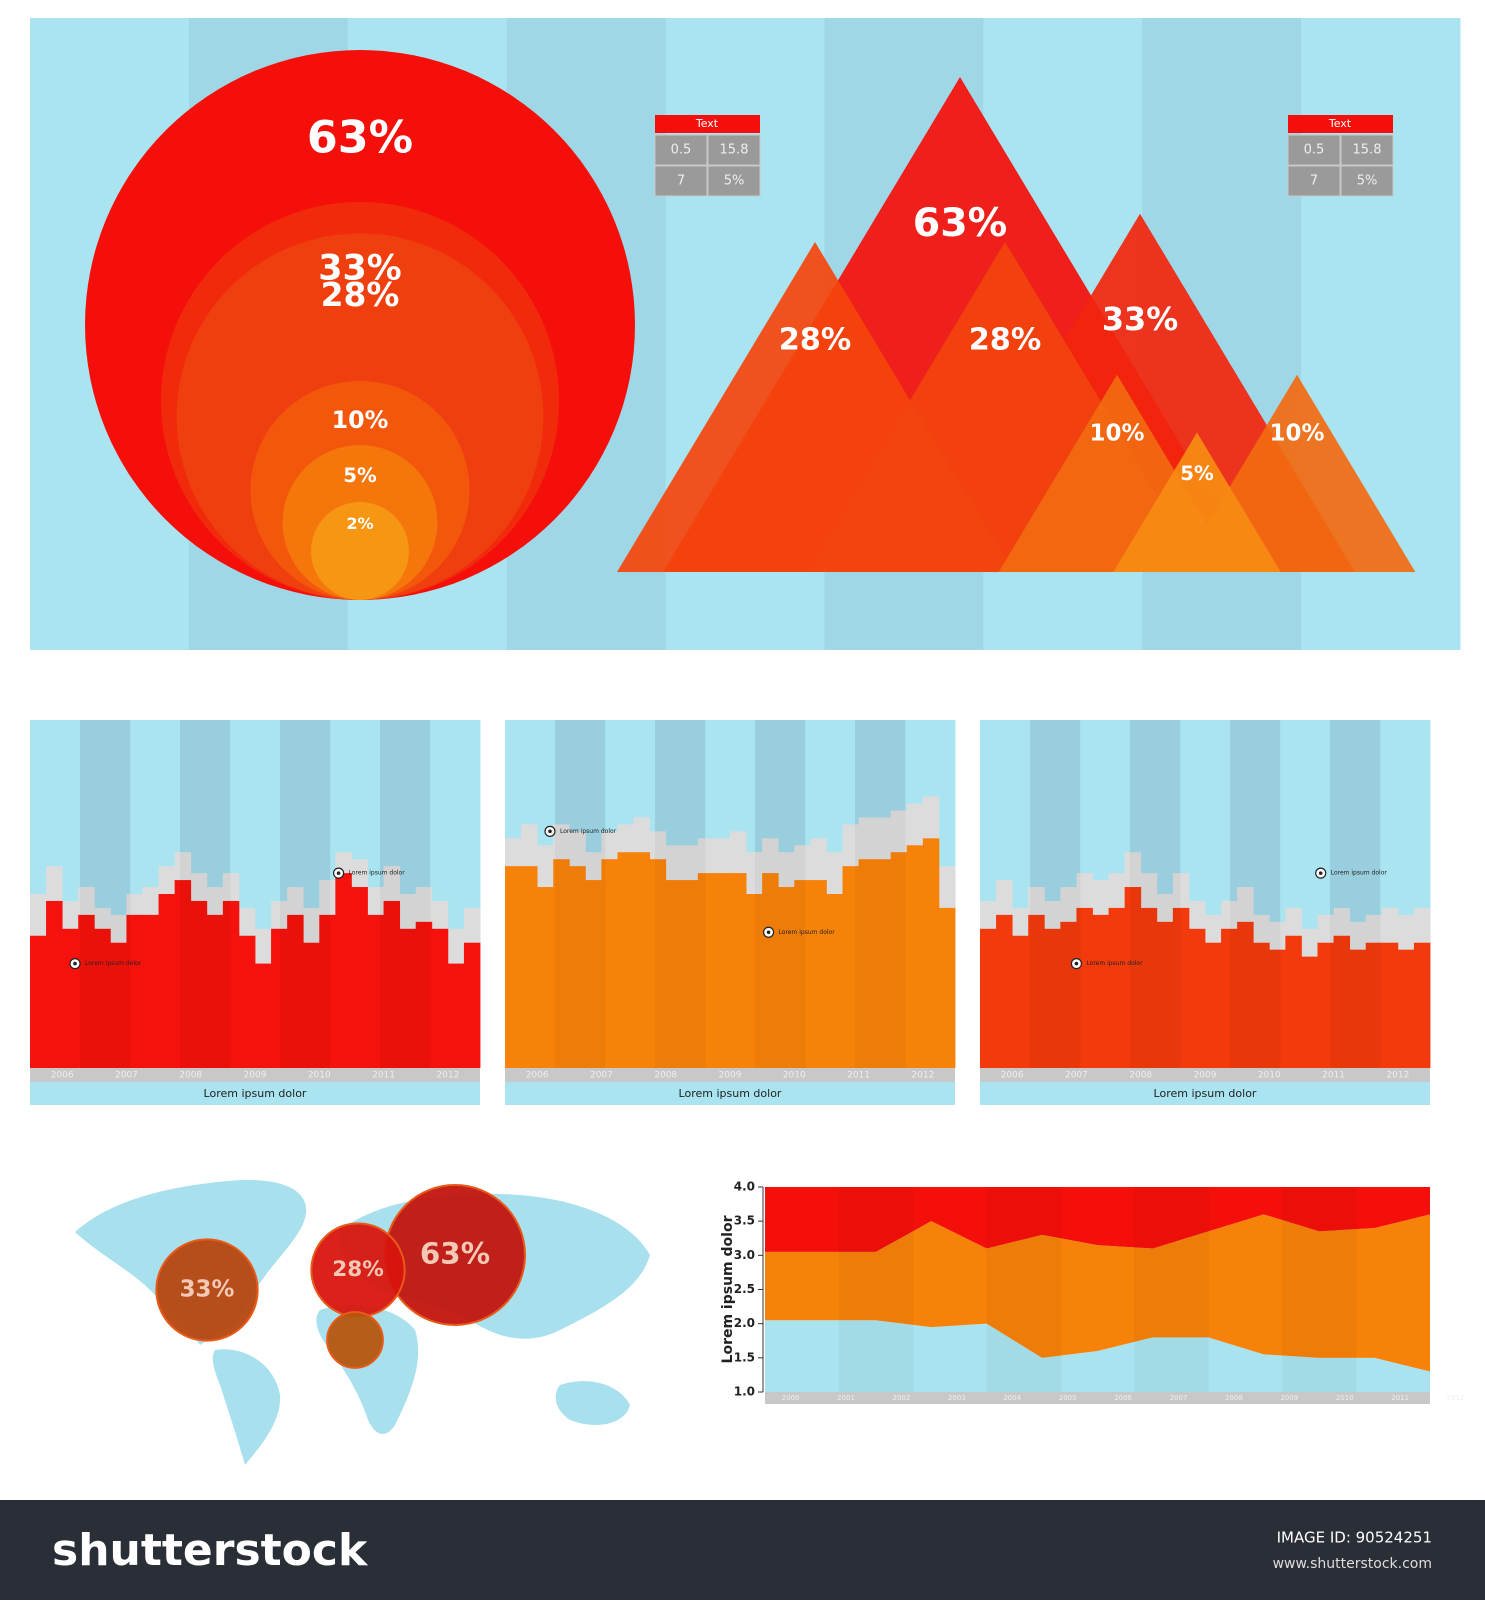 The height and width of the screenshot is (1604, 1485). What do you see at coordinates (901, 1398) in the screenshot?
I see `x-tick-label: 2002` at bounding box center [901, 1398].